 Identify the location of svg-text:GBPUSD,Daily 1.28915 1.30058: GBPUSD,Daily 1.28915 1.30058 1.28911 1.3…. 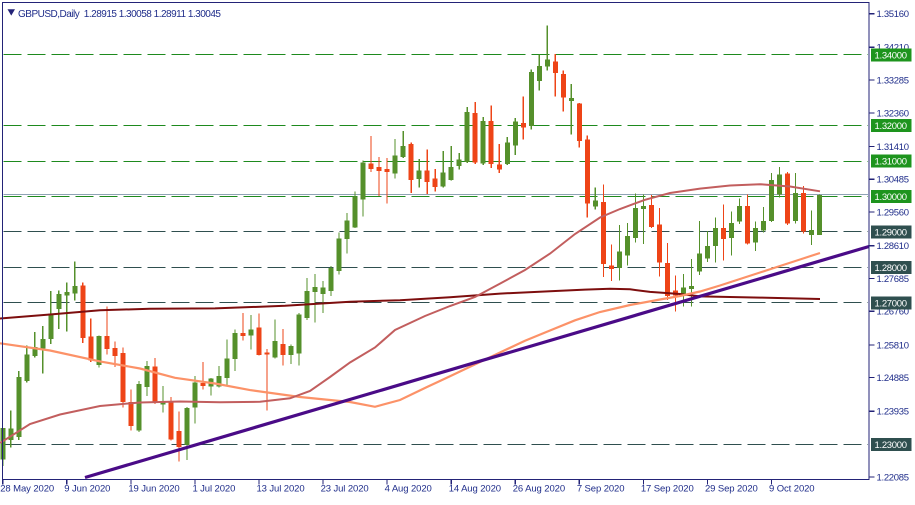
(119, 14).